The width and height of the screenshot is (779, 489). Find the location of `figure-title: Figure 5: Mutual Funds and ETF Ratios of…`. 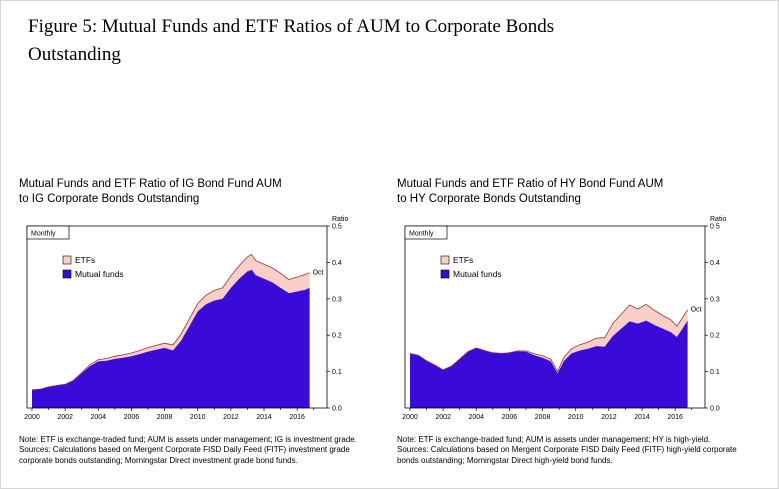

figure-title: Figure 5: Mutual Funds and ETF Ratios of… is located at coordinates (291, 40).